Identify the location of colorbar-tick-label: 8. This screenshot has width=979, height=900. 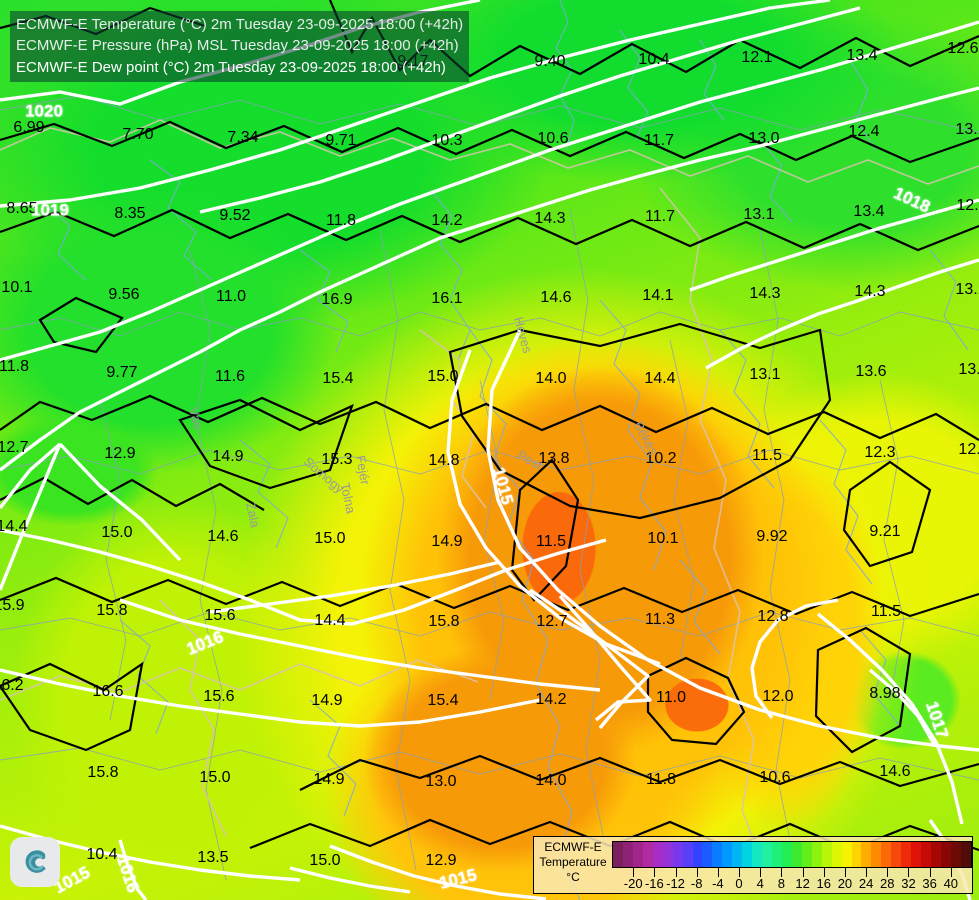
(781, 883).